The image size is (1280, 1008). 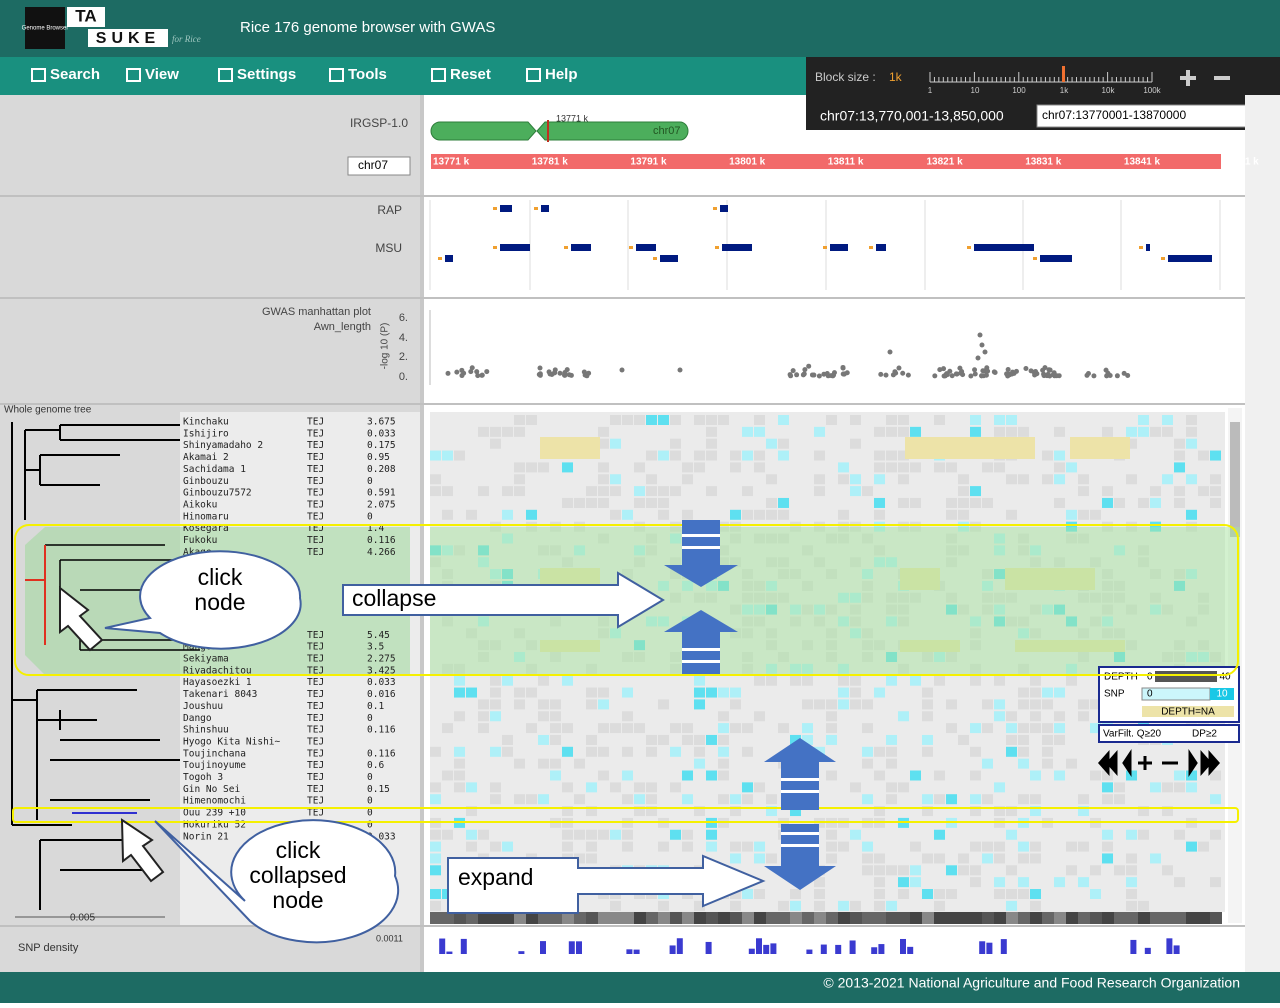 I want to click on menu-icon, so click(x=225, y=75).